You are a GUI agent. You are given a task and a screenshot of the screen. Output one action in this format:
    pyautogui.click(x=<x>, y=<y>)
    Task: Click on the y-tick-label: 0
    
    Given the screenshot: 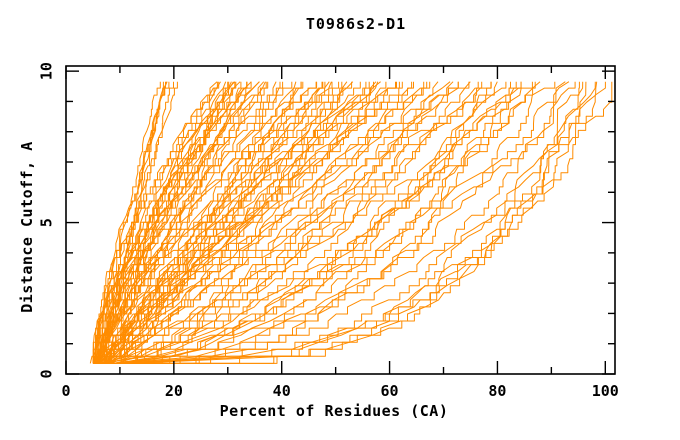 What is the action you would take?
    pyautogui.click(x=47, y=373)
    